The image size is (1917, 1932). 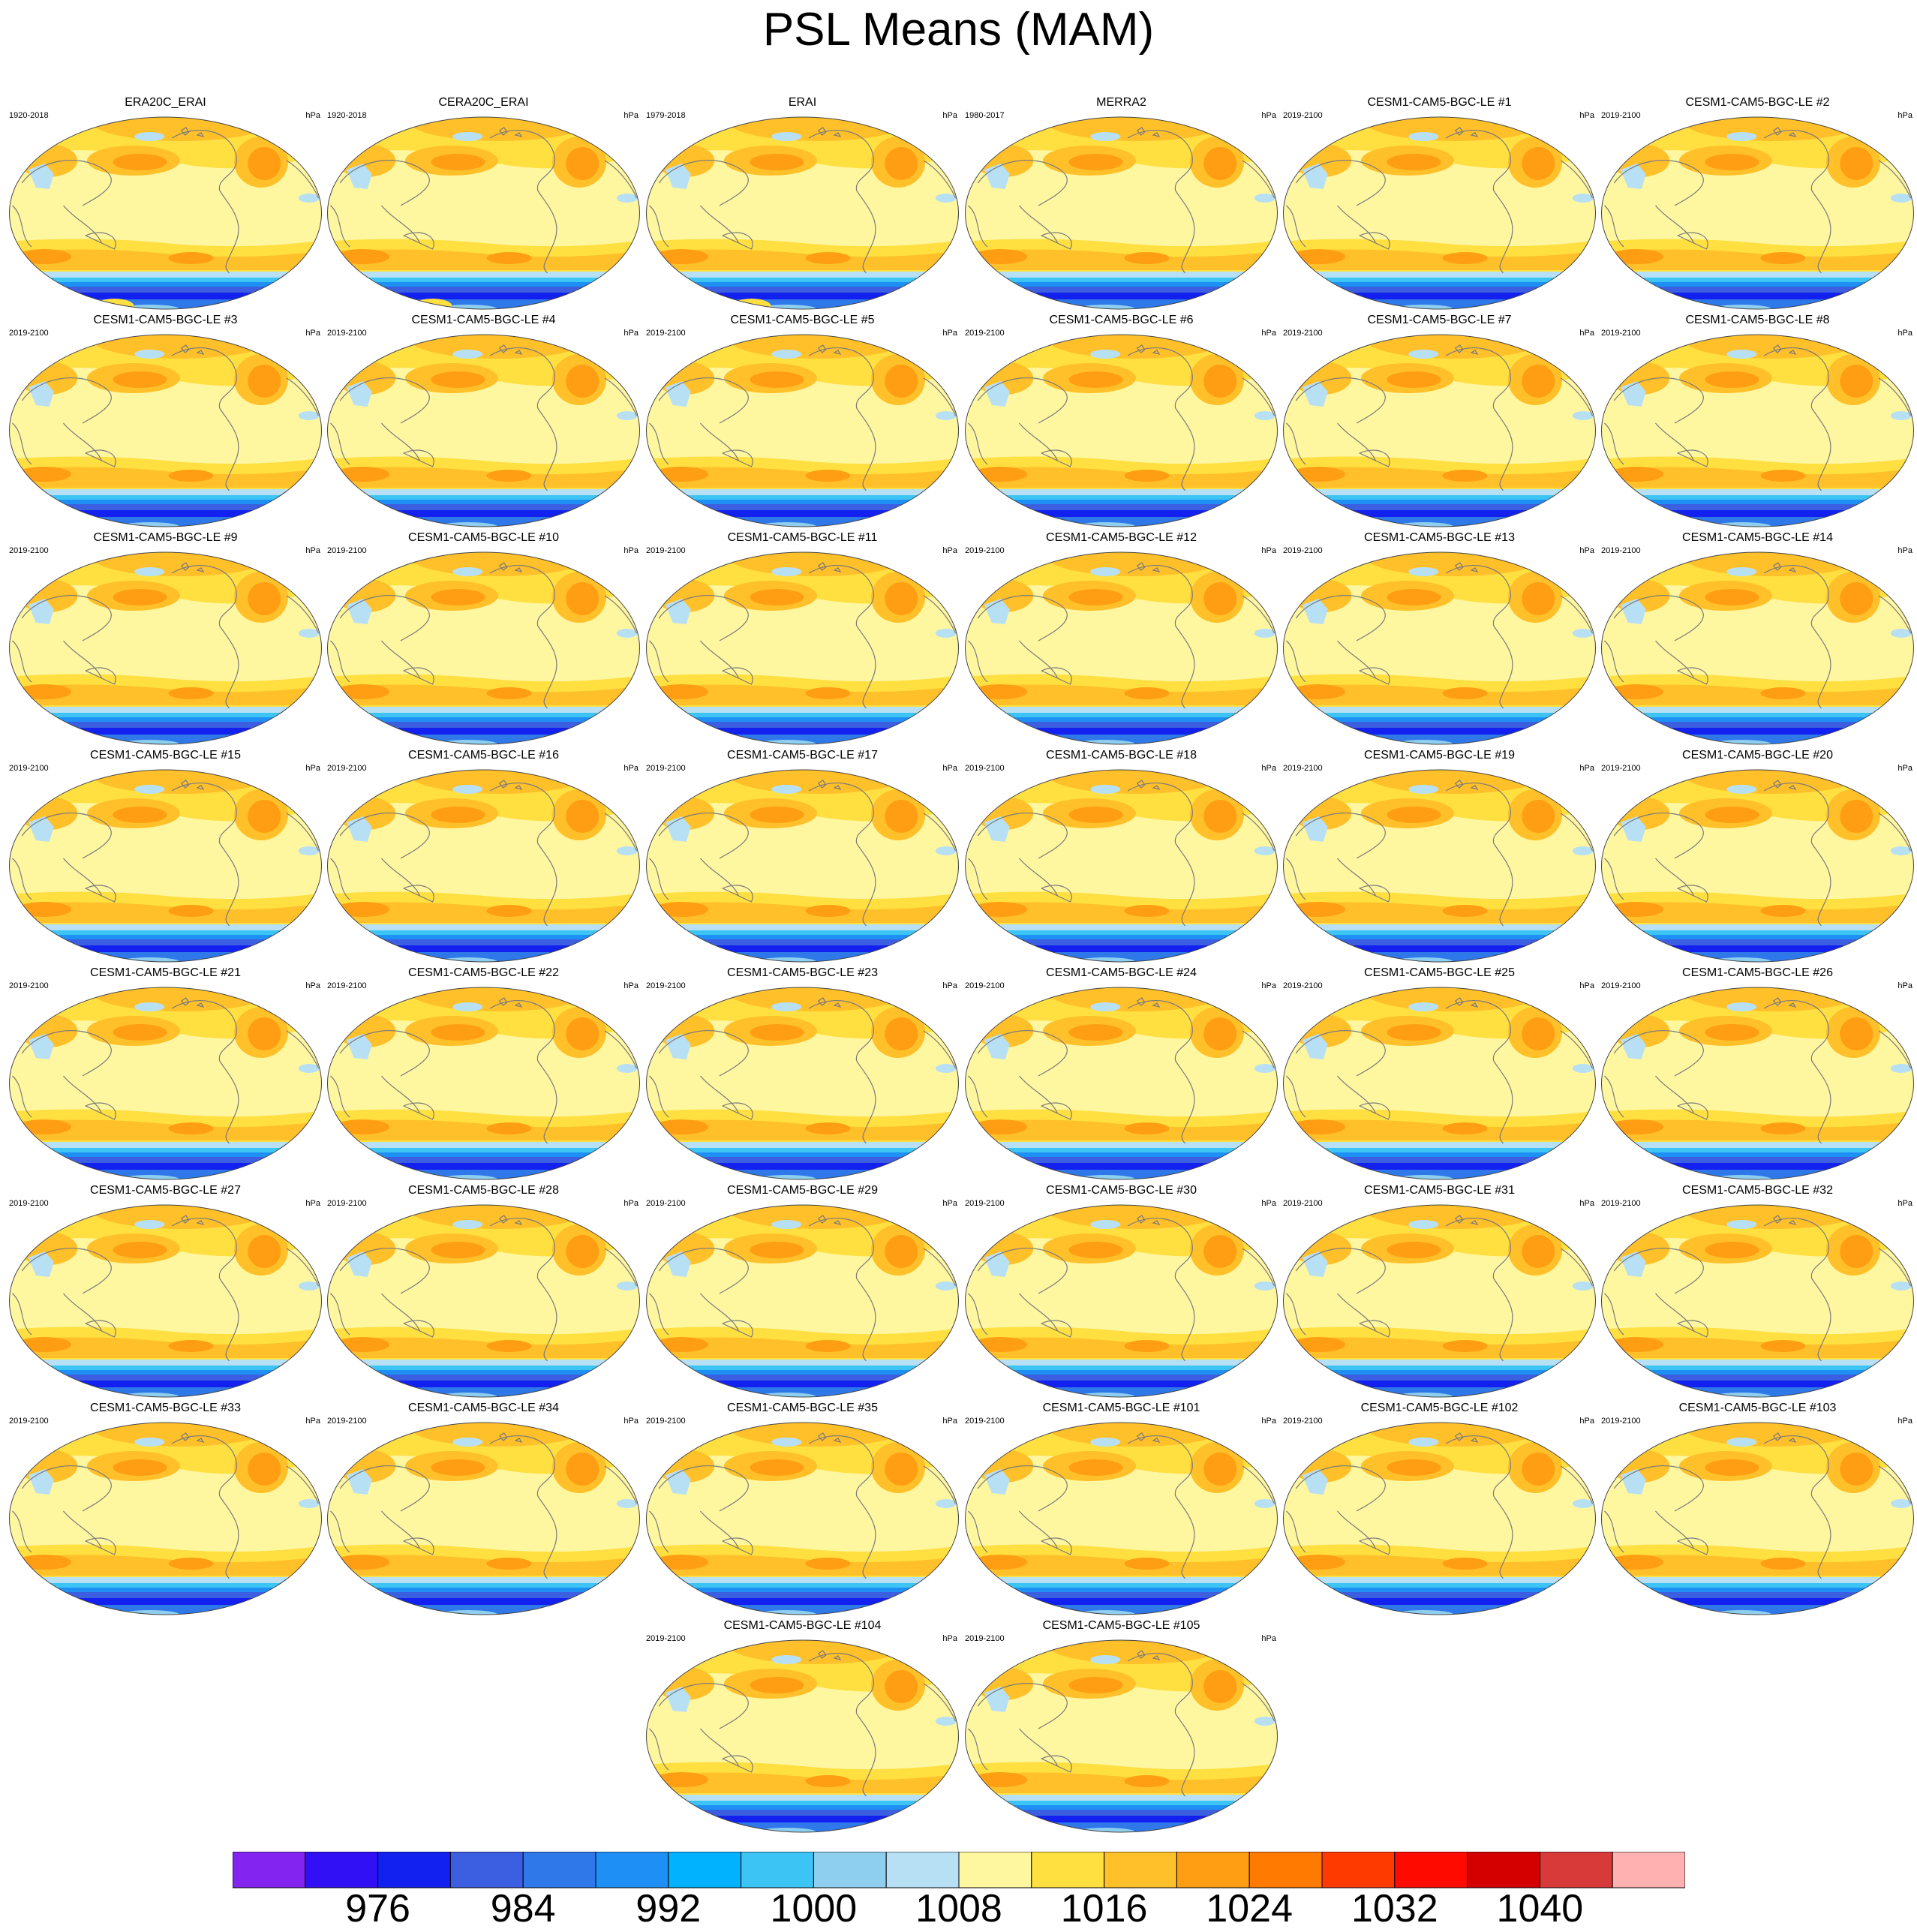 What do you see at coordinates (165, 858) in the screenshot?
I see `map-panel: CESM1-CAM5-BGC-LE #15 2019-2100 hPa` at bounding box center [165, 858].